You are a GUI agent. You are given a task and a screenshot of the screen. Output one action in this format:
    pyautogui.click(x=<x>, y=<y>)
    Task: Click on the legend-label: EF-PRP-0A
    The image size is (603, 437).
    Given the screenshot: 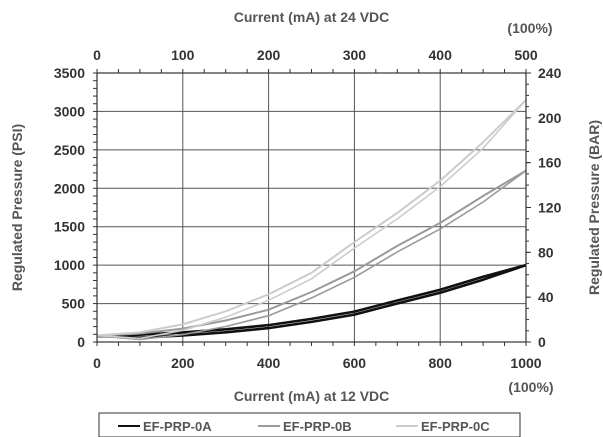 What is the action you would take?
    pyautogui.click(x=177, y=426)
    